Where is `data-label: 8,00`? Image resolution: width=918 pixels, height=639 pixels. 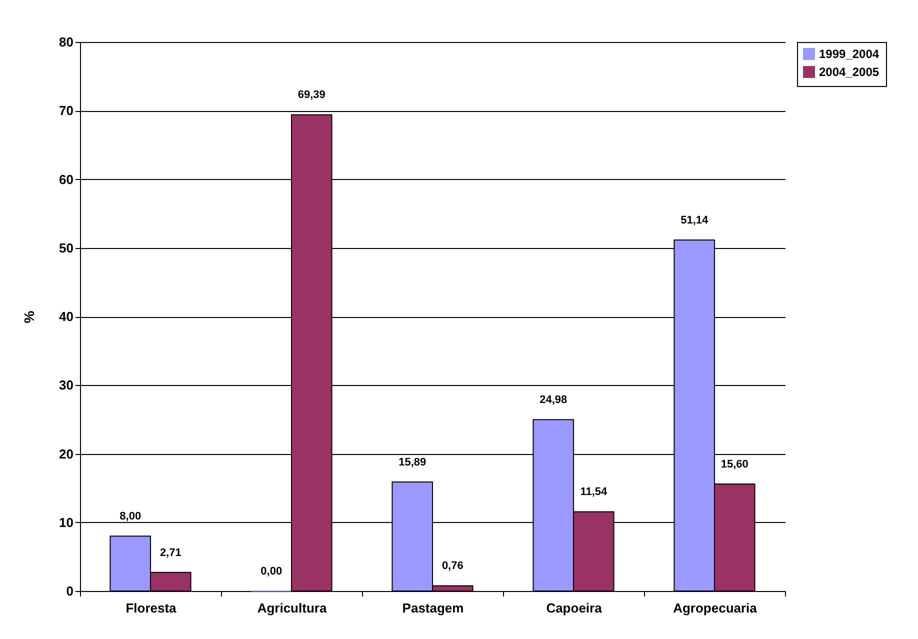 data-label: 8,00 is located at coordinates (131, 516).